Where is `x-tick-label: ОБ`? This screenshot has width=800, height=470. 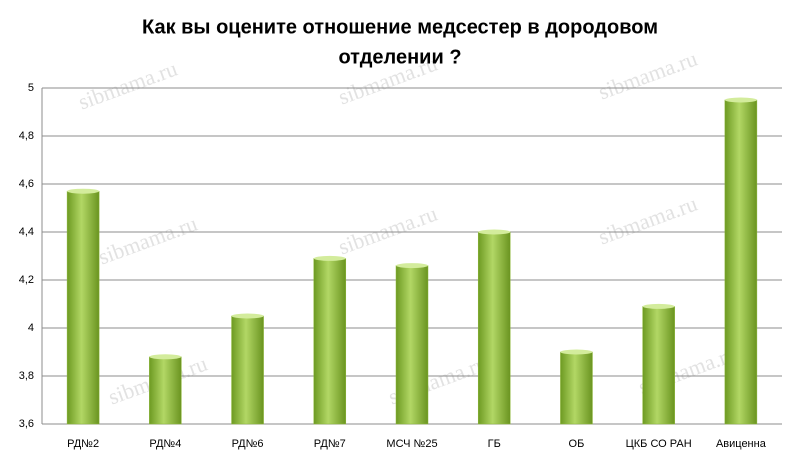
x-tick-label: ОБ is located at coordinates (577, 444).